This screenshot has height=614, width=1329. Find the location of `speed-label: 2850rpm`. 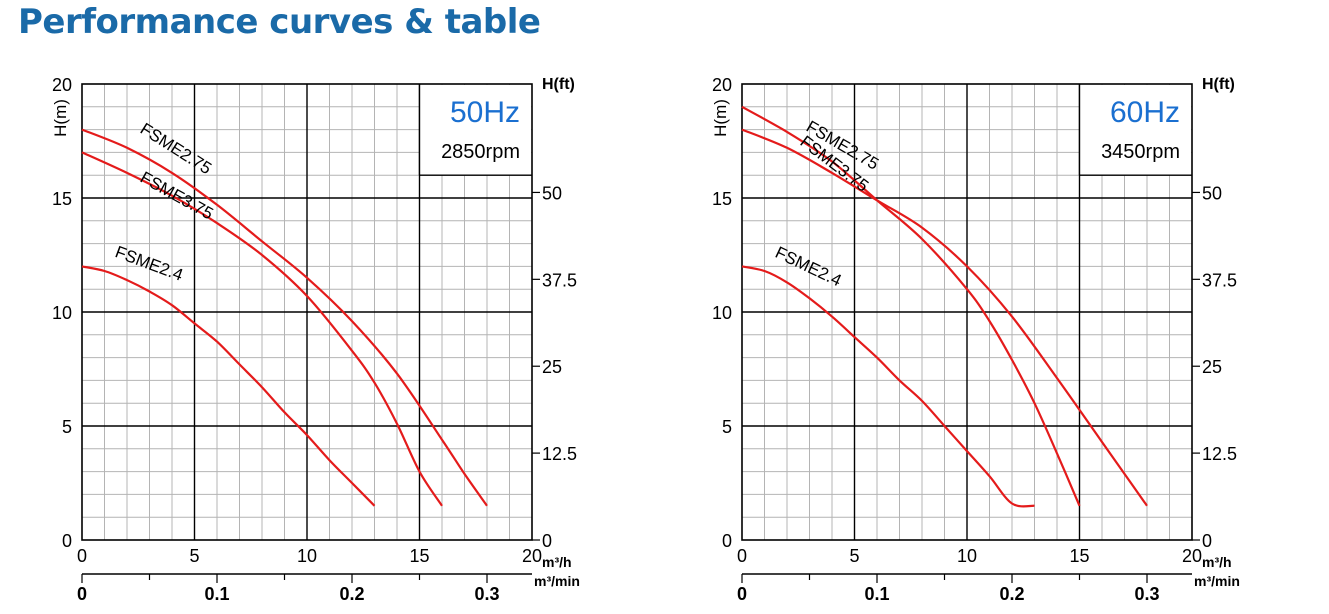

speed-label: 2850rpm is located at coordinates (480, 152).